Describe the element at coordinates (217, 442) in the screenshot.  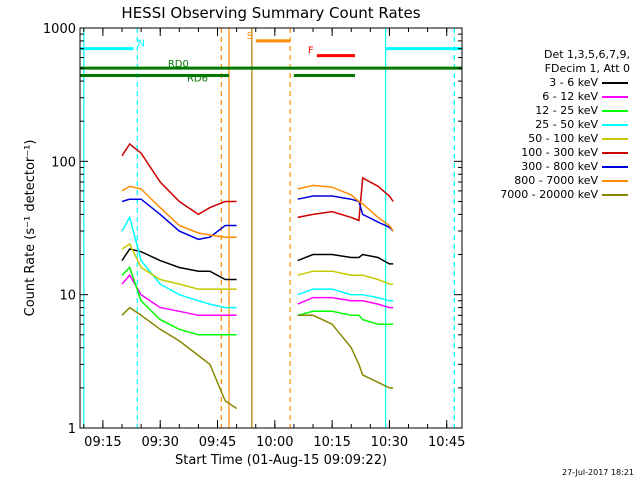
I see `x-tick-label-2: 09:45` at that location.